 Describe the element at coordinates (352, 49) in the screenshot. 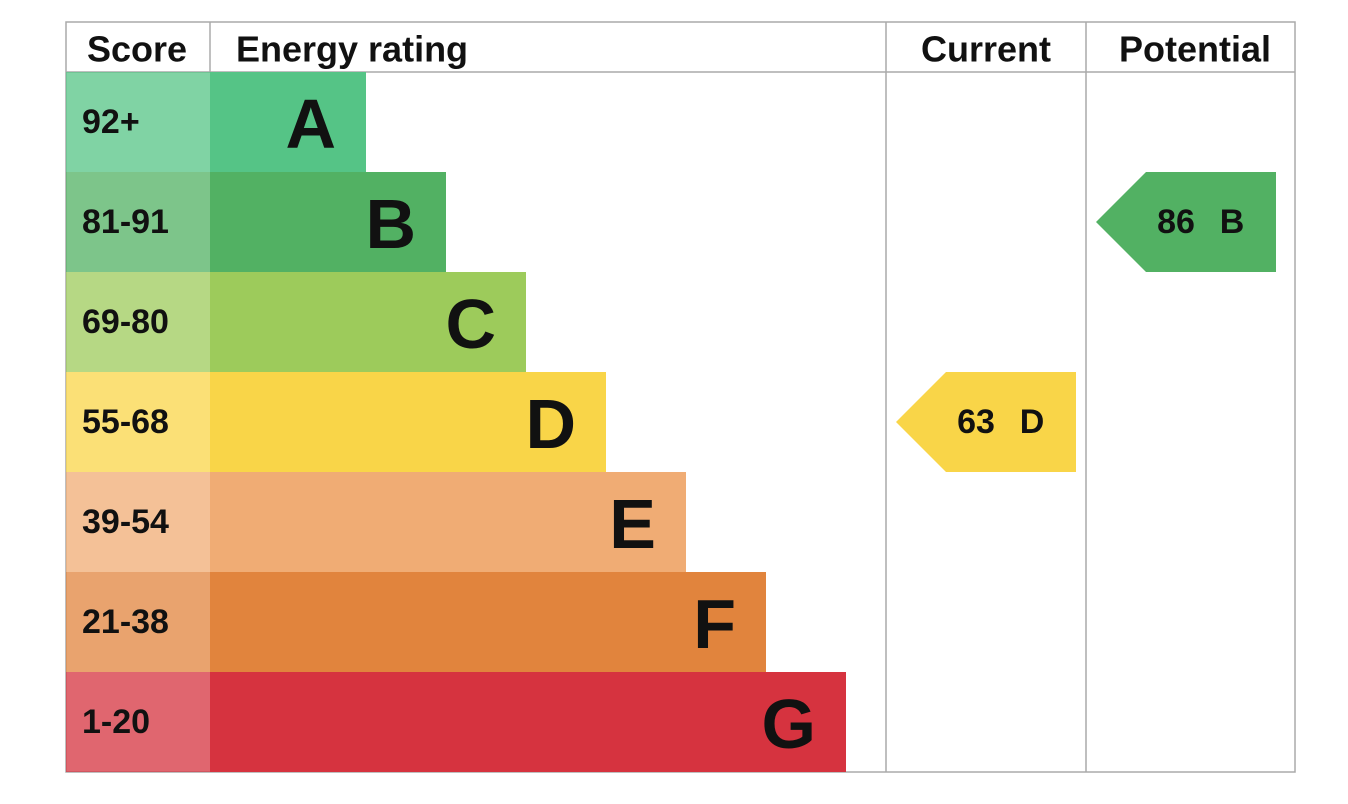

I see `header-rating: Energy rating` at that location.